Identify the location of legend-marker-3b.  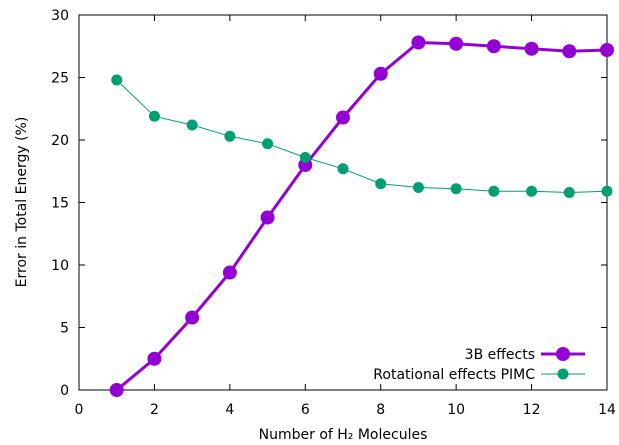
(563, 354).